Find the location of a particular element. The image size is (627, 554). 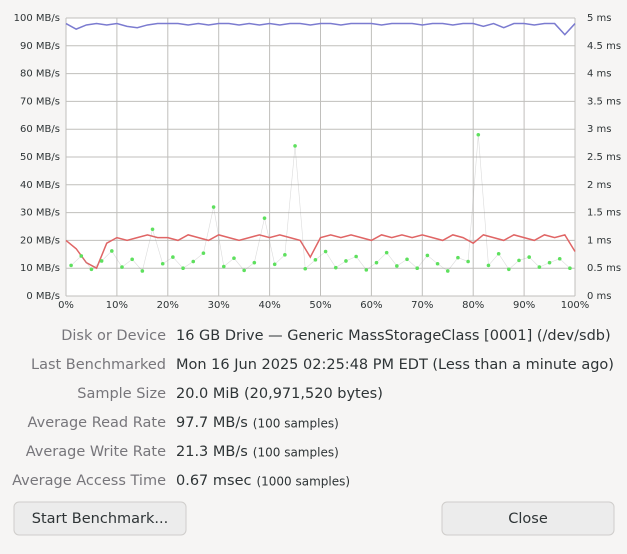

y-tick-label: 0 MB/s is located at coordinates (43, 296).